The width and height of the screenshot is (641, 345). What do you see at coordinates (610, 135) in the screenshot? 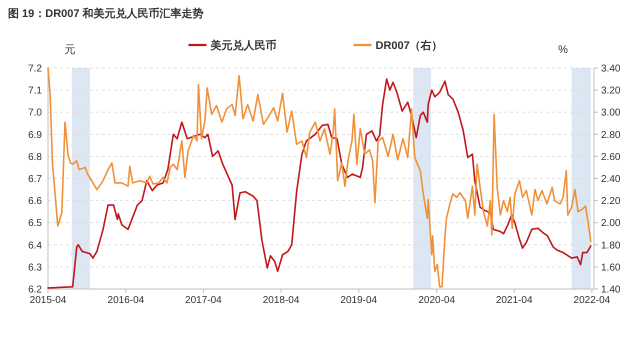
I see `y2tick: 2.80` at bounding box center [610, 135].